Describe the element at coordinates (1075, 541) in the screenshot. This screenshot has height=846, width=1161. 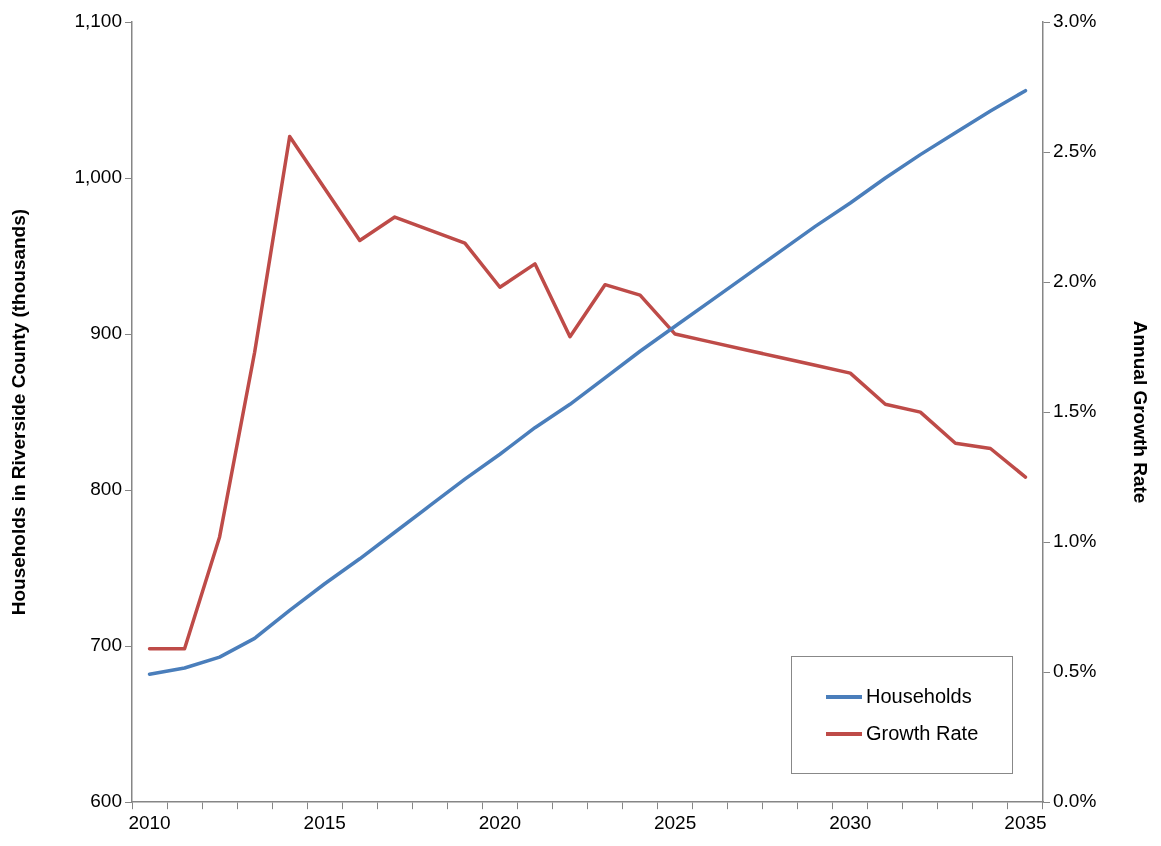
I see `y2-tick-label: 1.0%` at that location.